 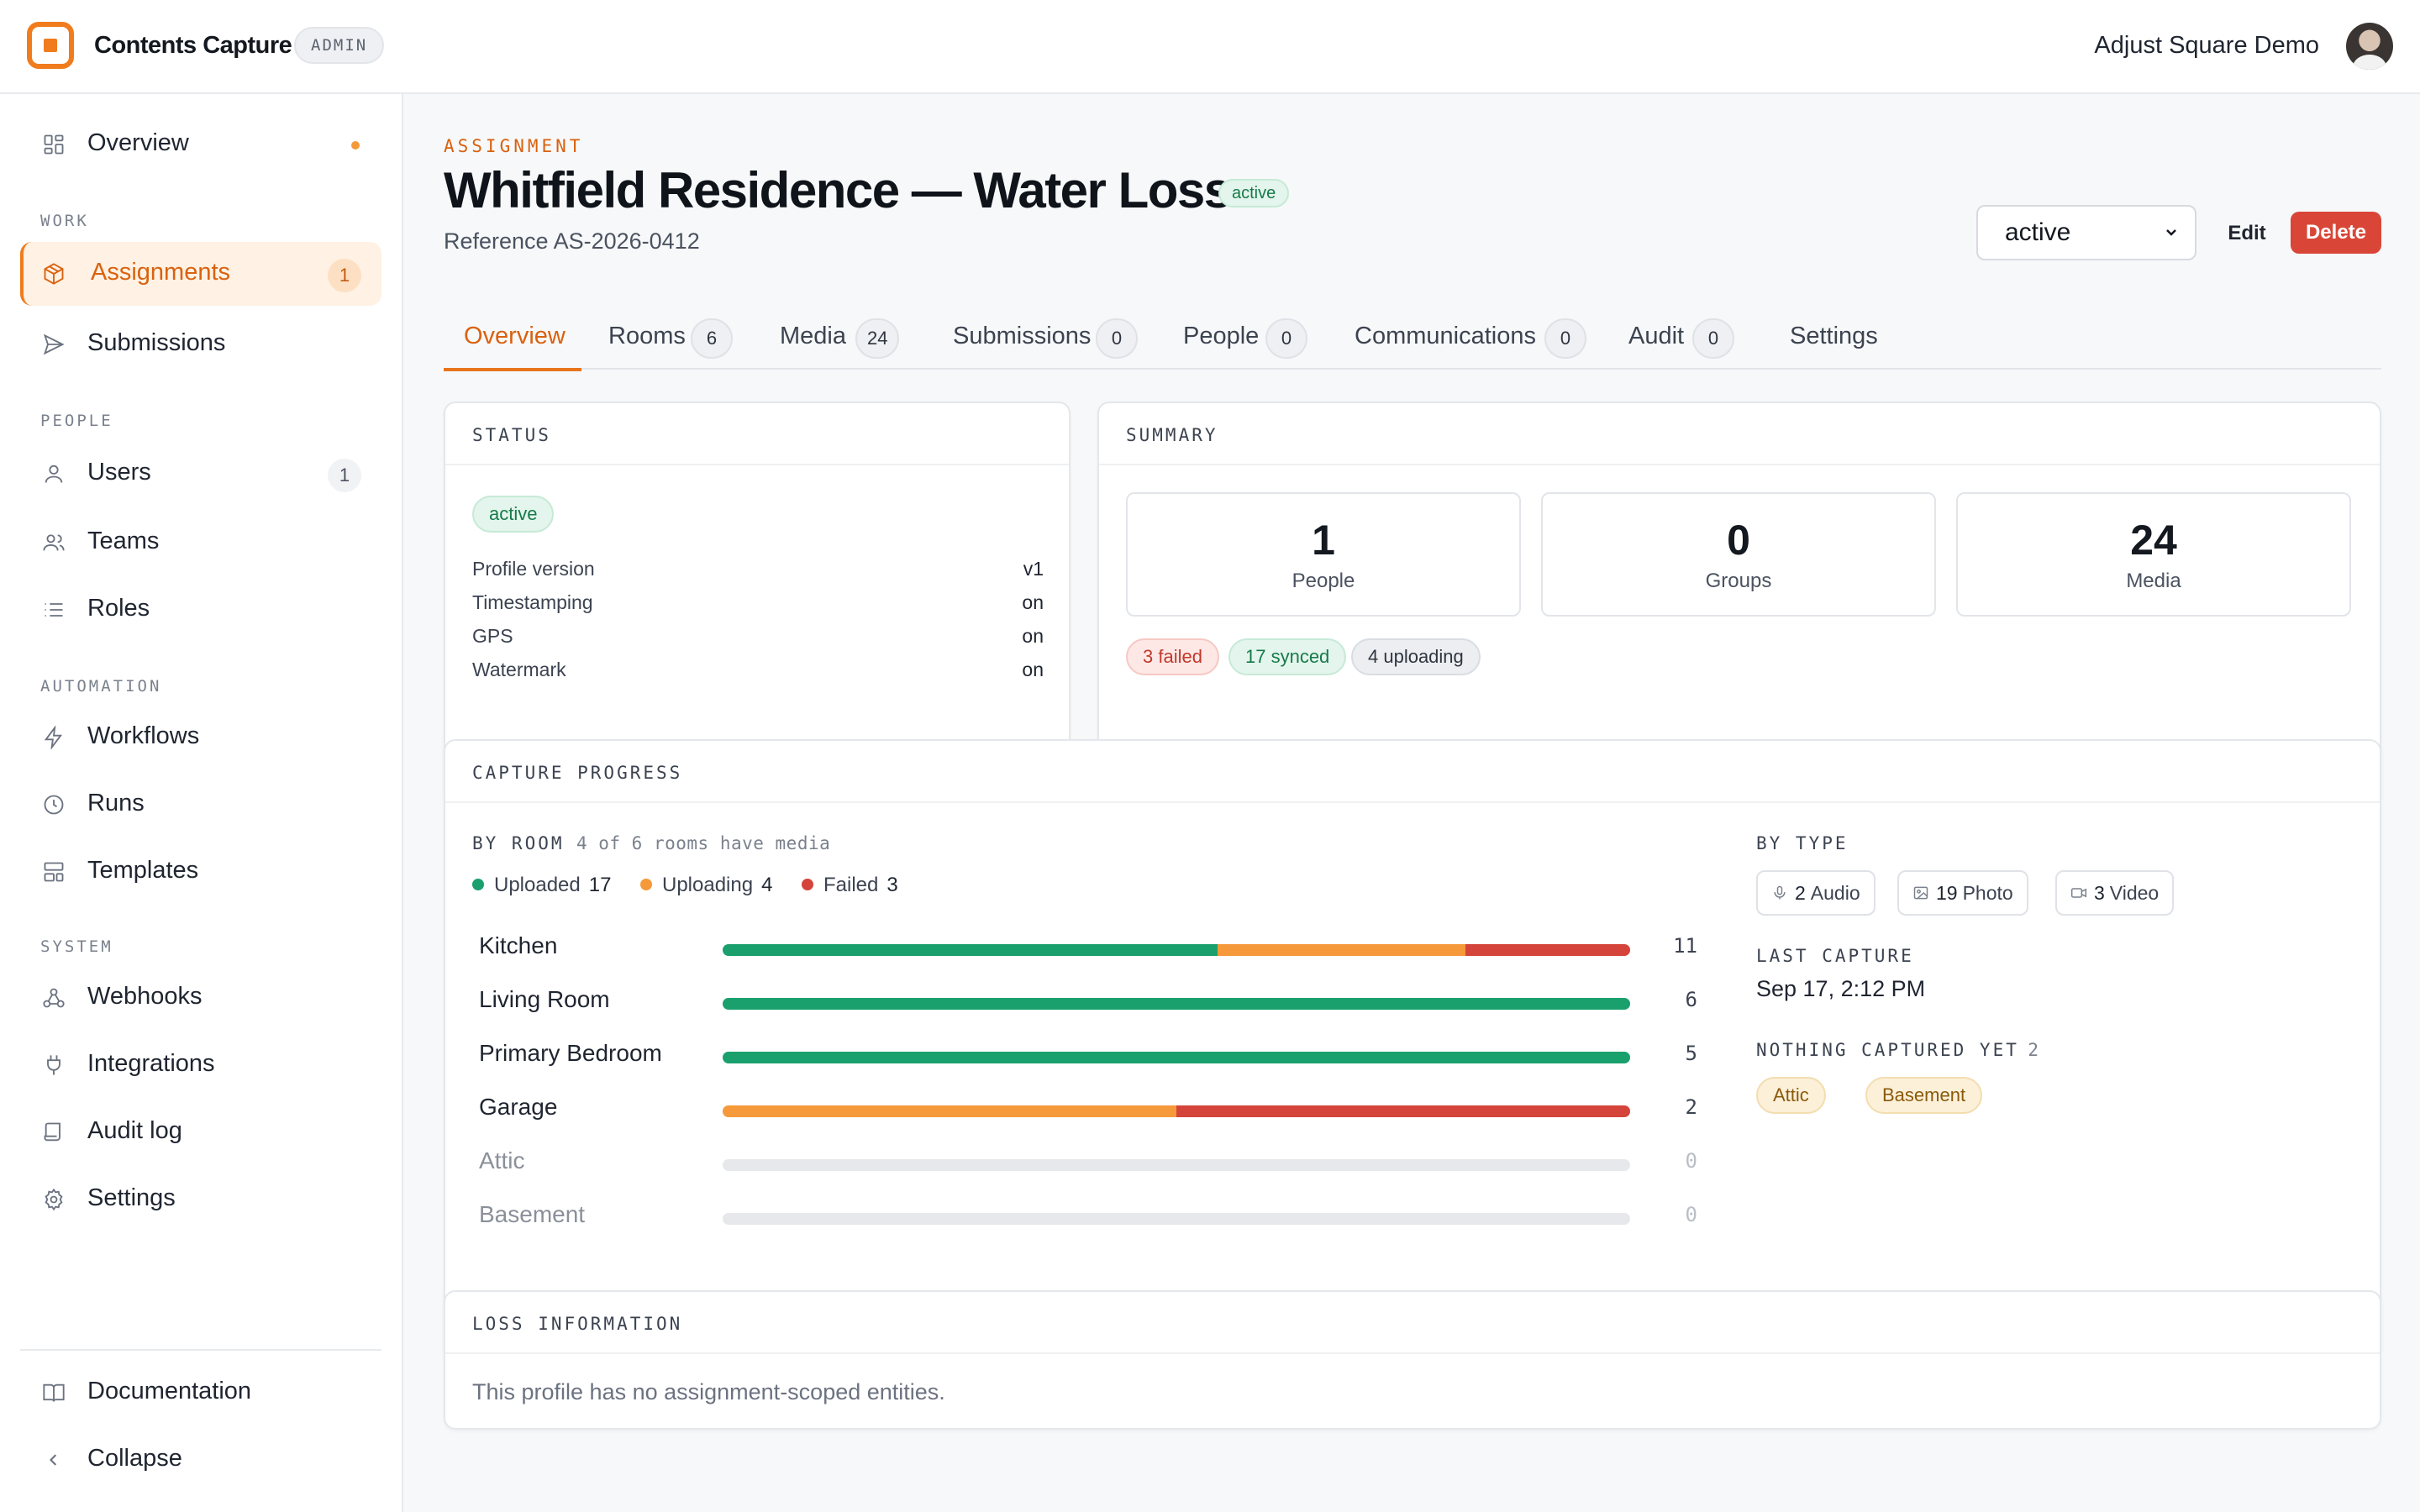 What do you see at coordinates (200, 1199) in the screenshot?
I see `sidebar-item-settings: Settings` at bounding box center [200, 1199].